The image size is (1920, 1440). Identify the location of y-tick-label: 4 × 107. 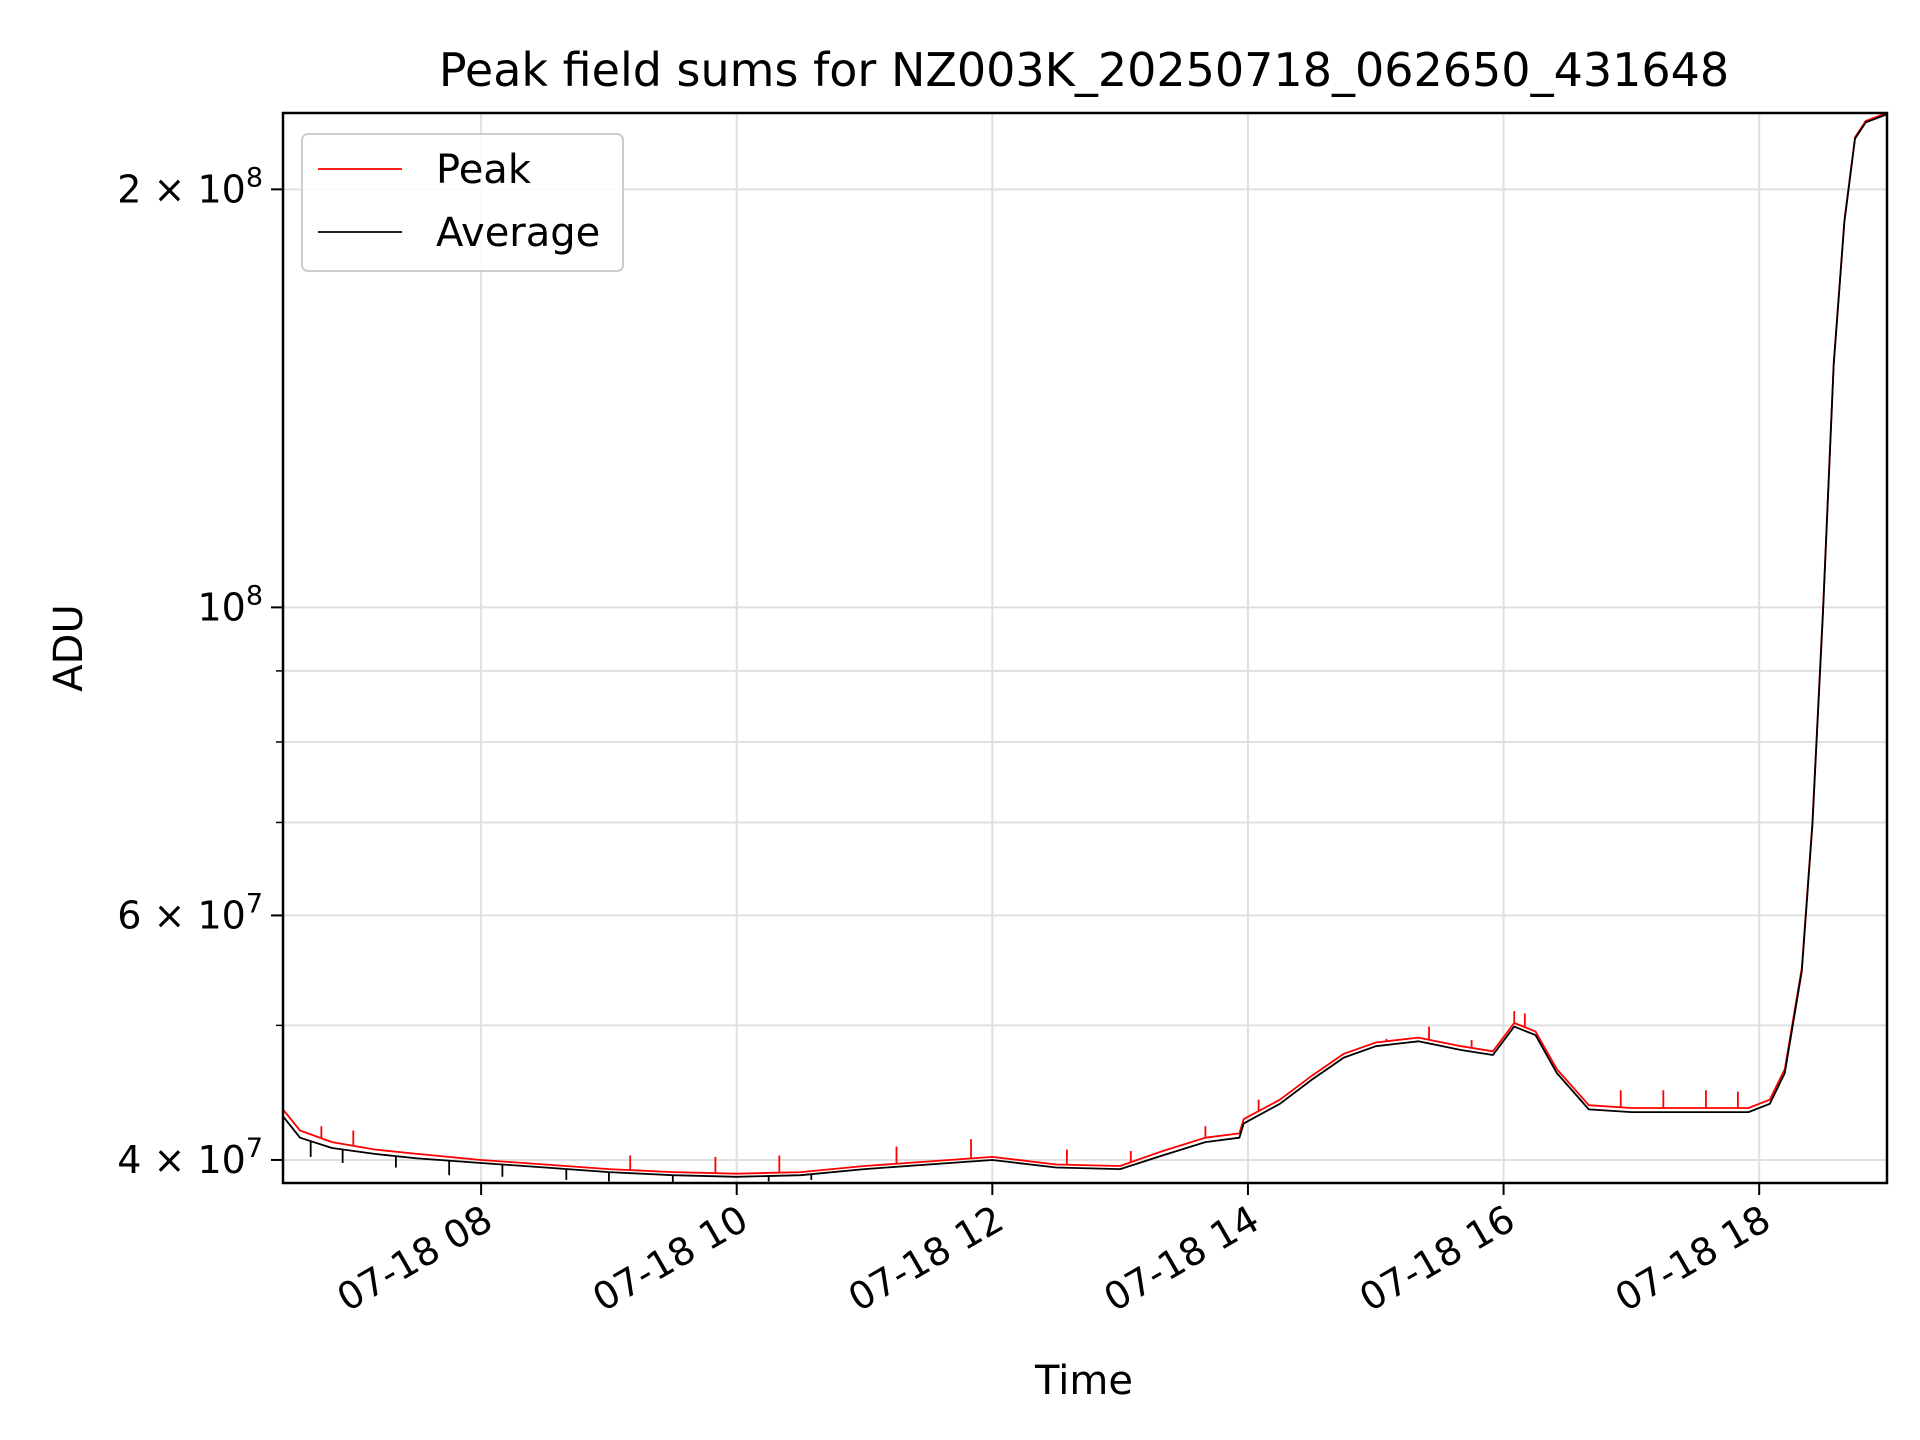
(190, 1157).